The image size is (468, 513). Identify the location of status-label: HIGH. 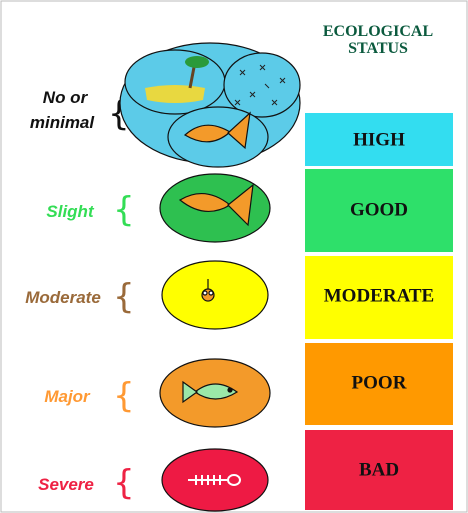
(379, 139).